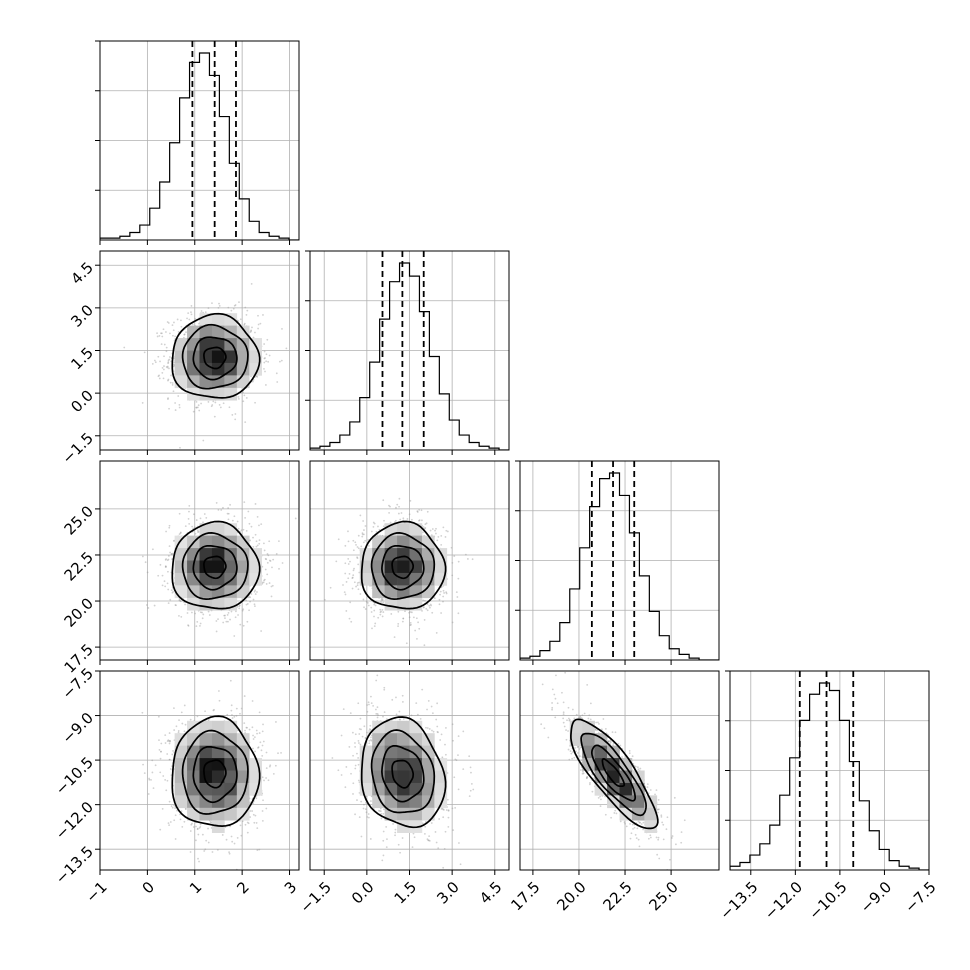 The height and width of the screenshot is (970, 970). I want to click on x-tick-label: 20.0, so click(571, 896).